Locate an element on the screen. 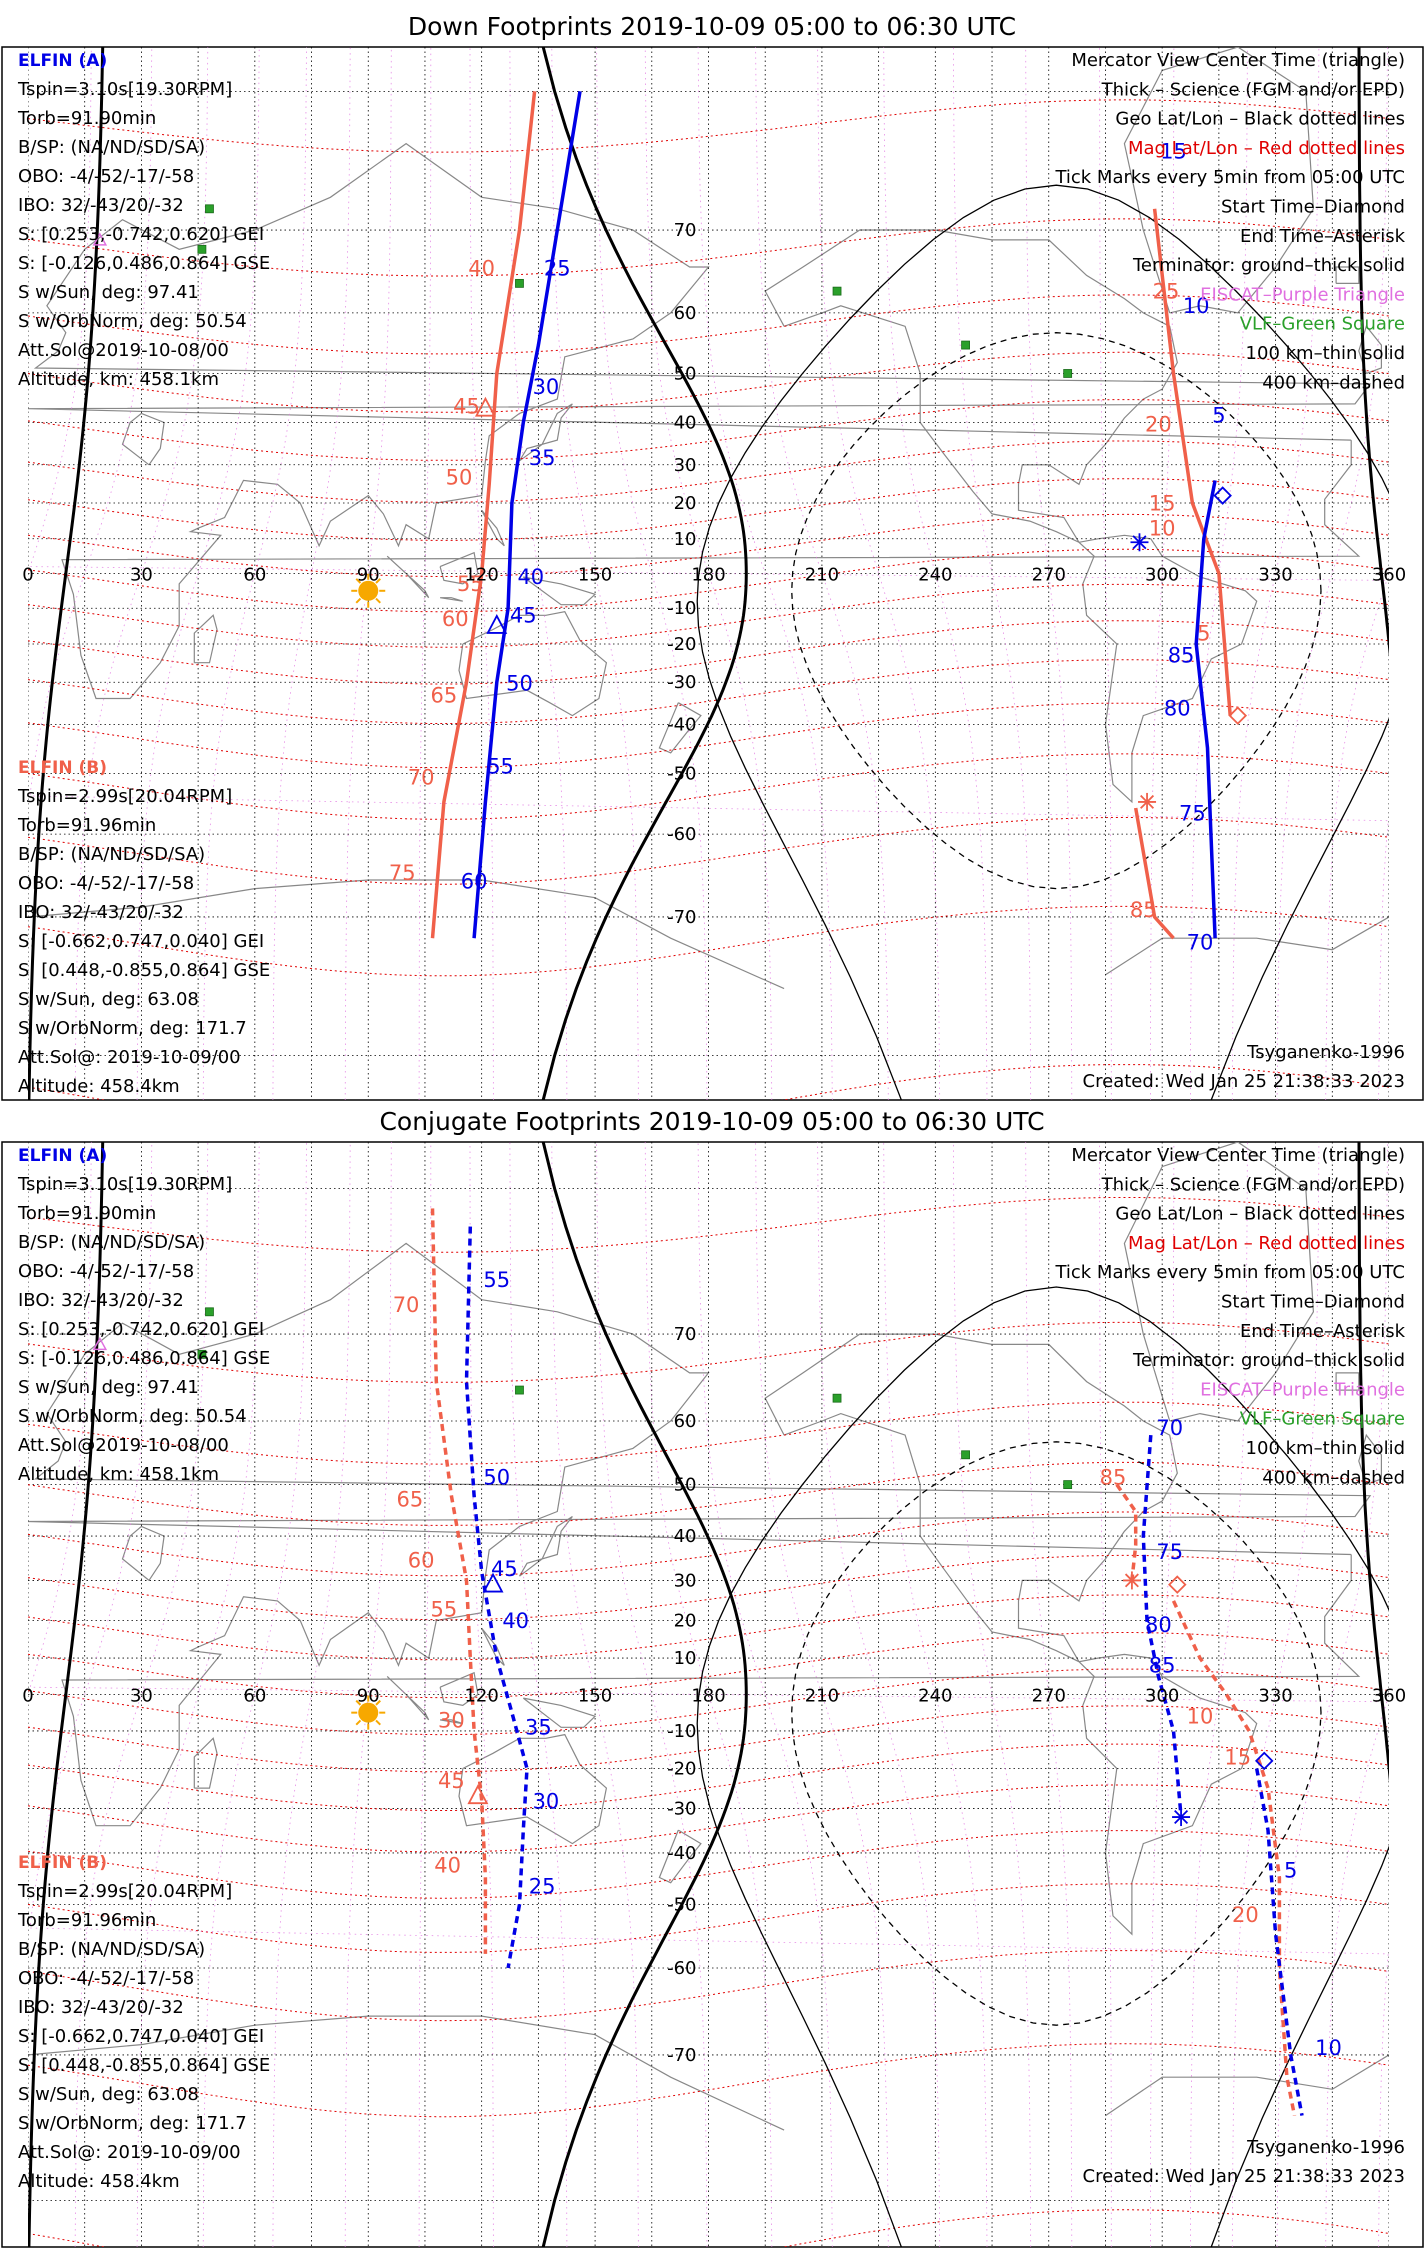 The height and width of the screenshot is (2250, 1425). terminator-400km is located at coordinates (1056, 611).